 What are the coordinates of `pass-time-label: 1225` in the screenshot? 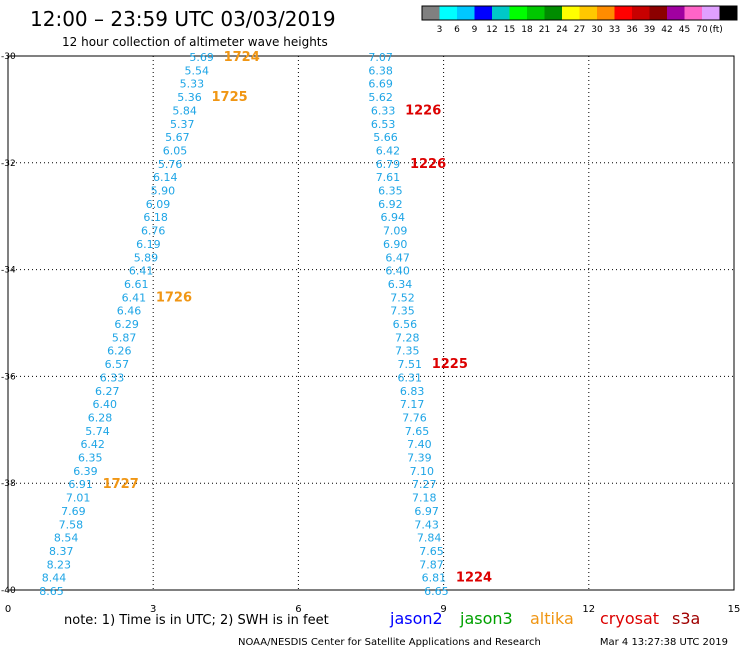 It's located at (450, 364).